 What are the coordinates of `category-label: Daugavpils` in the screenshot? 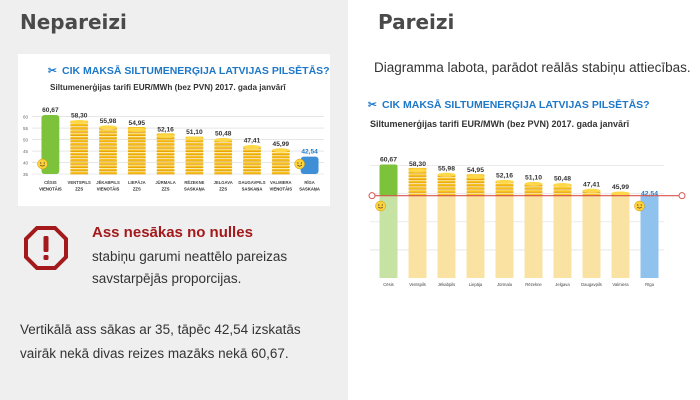 It's located at (591, 284).